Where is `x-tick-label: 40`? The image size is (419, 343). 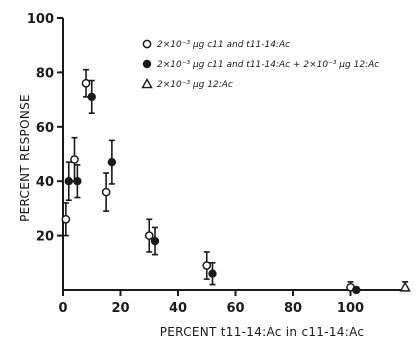
x-tick-label: 40 is located at coordinates (178, 308).